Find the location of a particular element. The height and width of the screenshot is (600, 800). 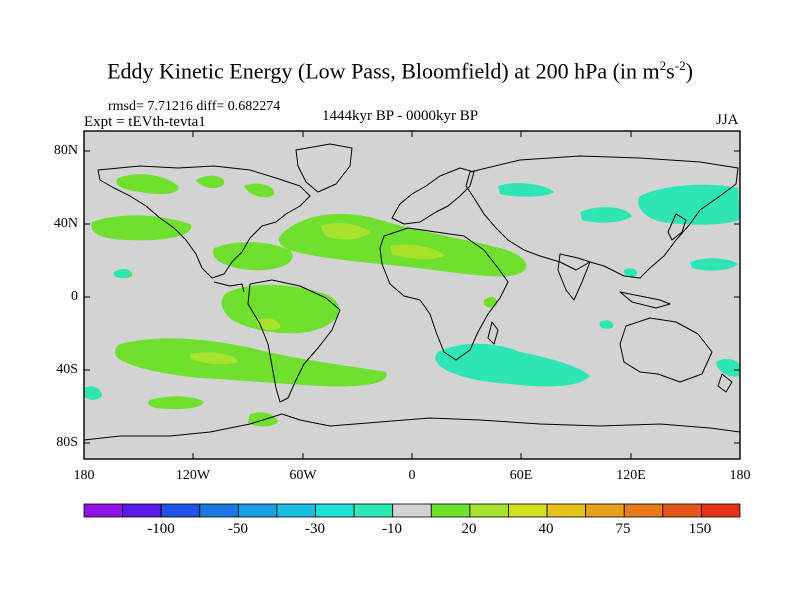

colorbar-label: -100 is located at coordinates (161, 529).